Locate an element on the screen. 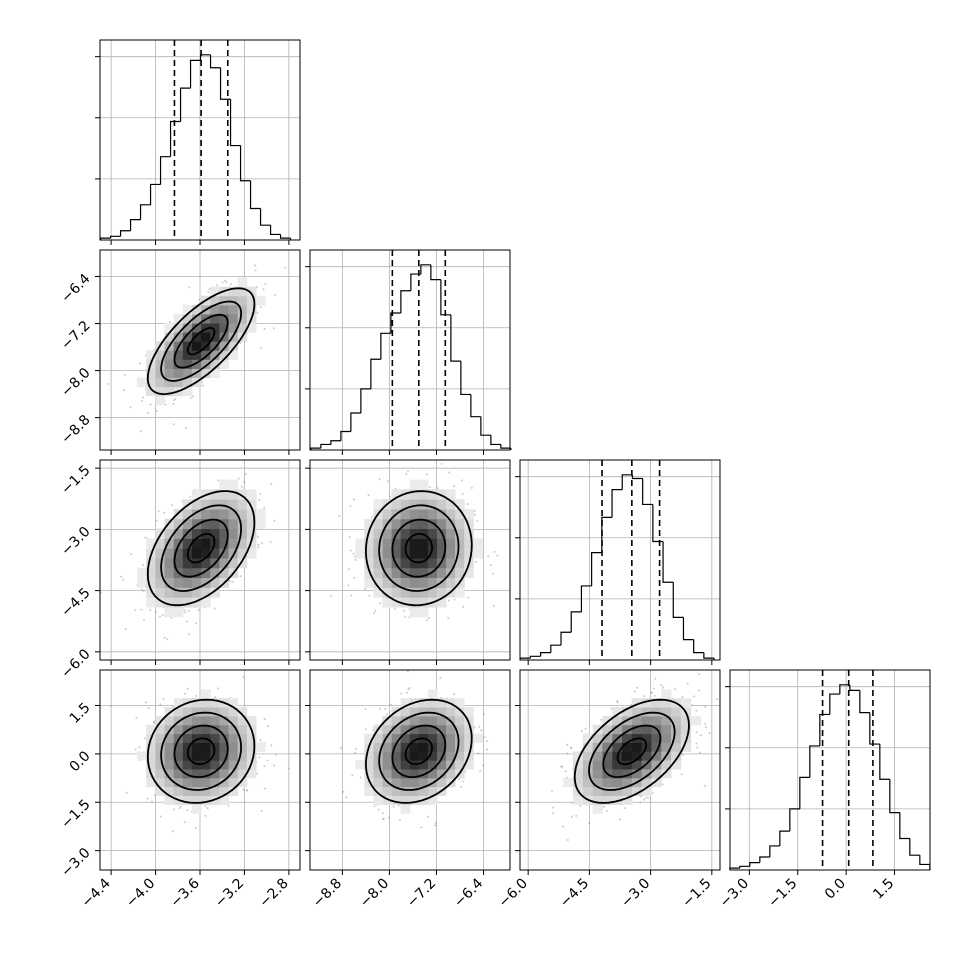  x-tick-label-0-0: −4.4 is located at coordinates (96, 892).